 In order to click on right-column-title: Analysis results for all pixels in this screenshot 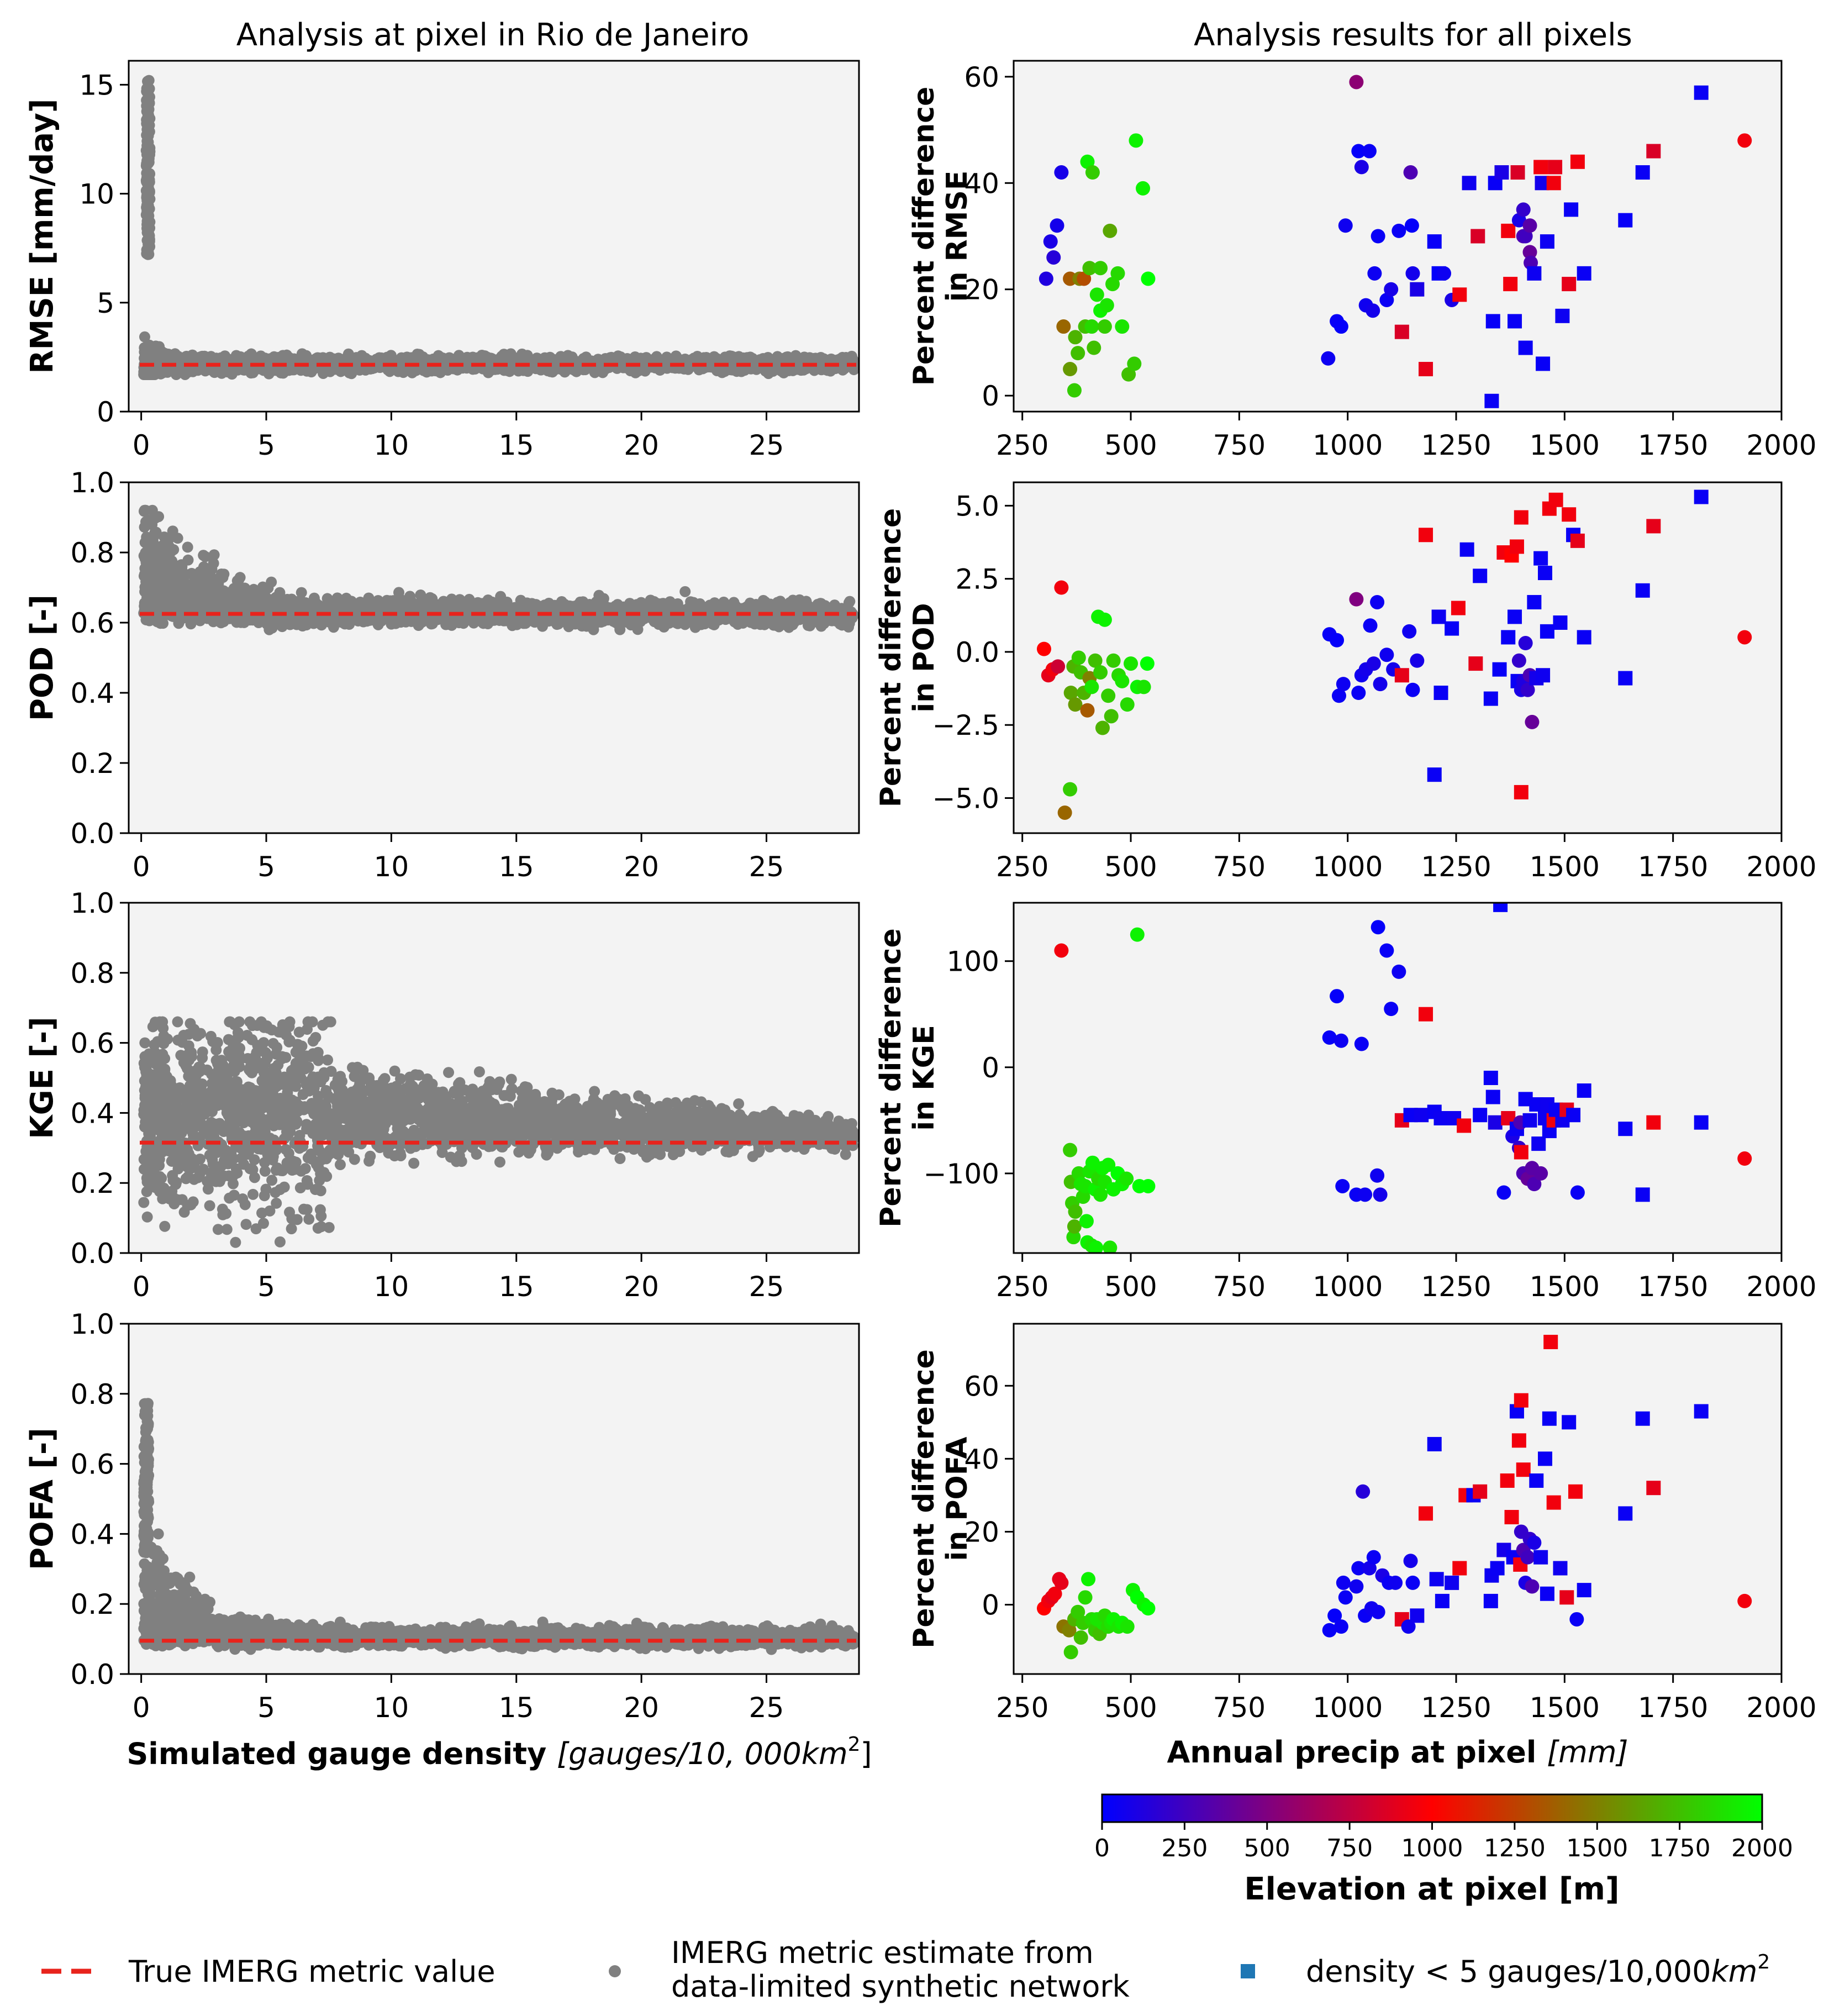, I will do `click(1413, 35)`.